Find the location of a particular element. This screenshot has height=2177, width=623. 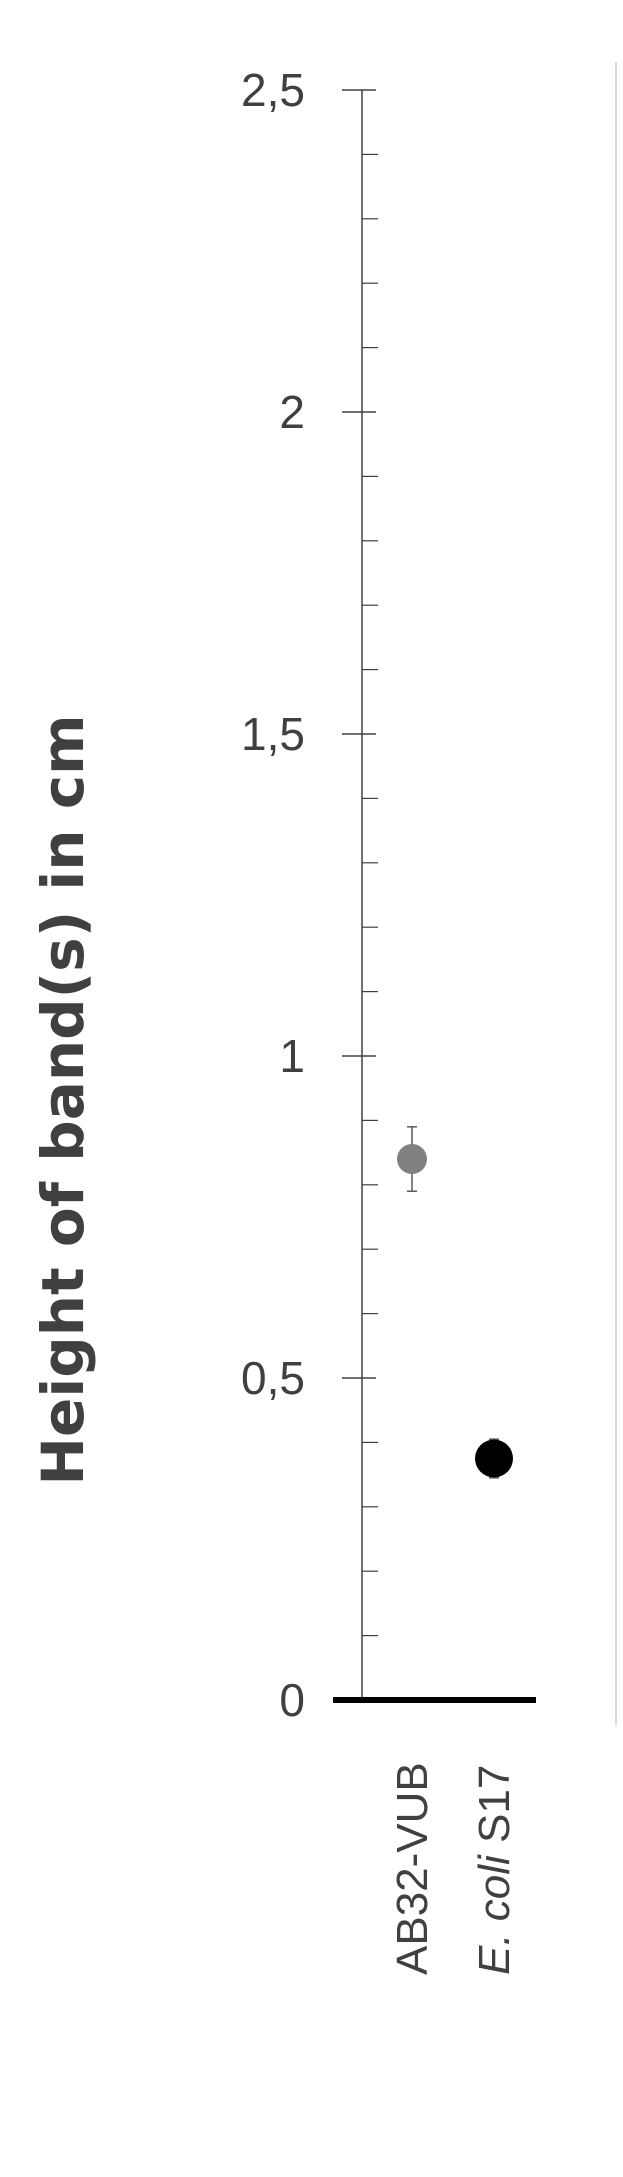

y-tick-label: 1 is located at coordinates (292, 1056).